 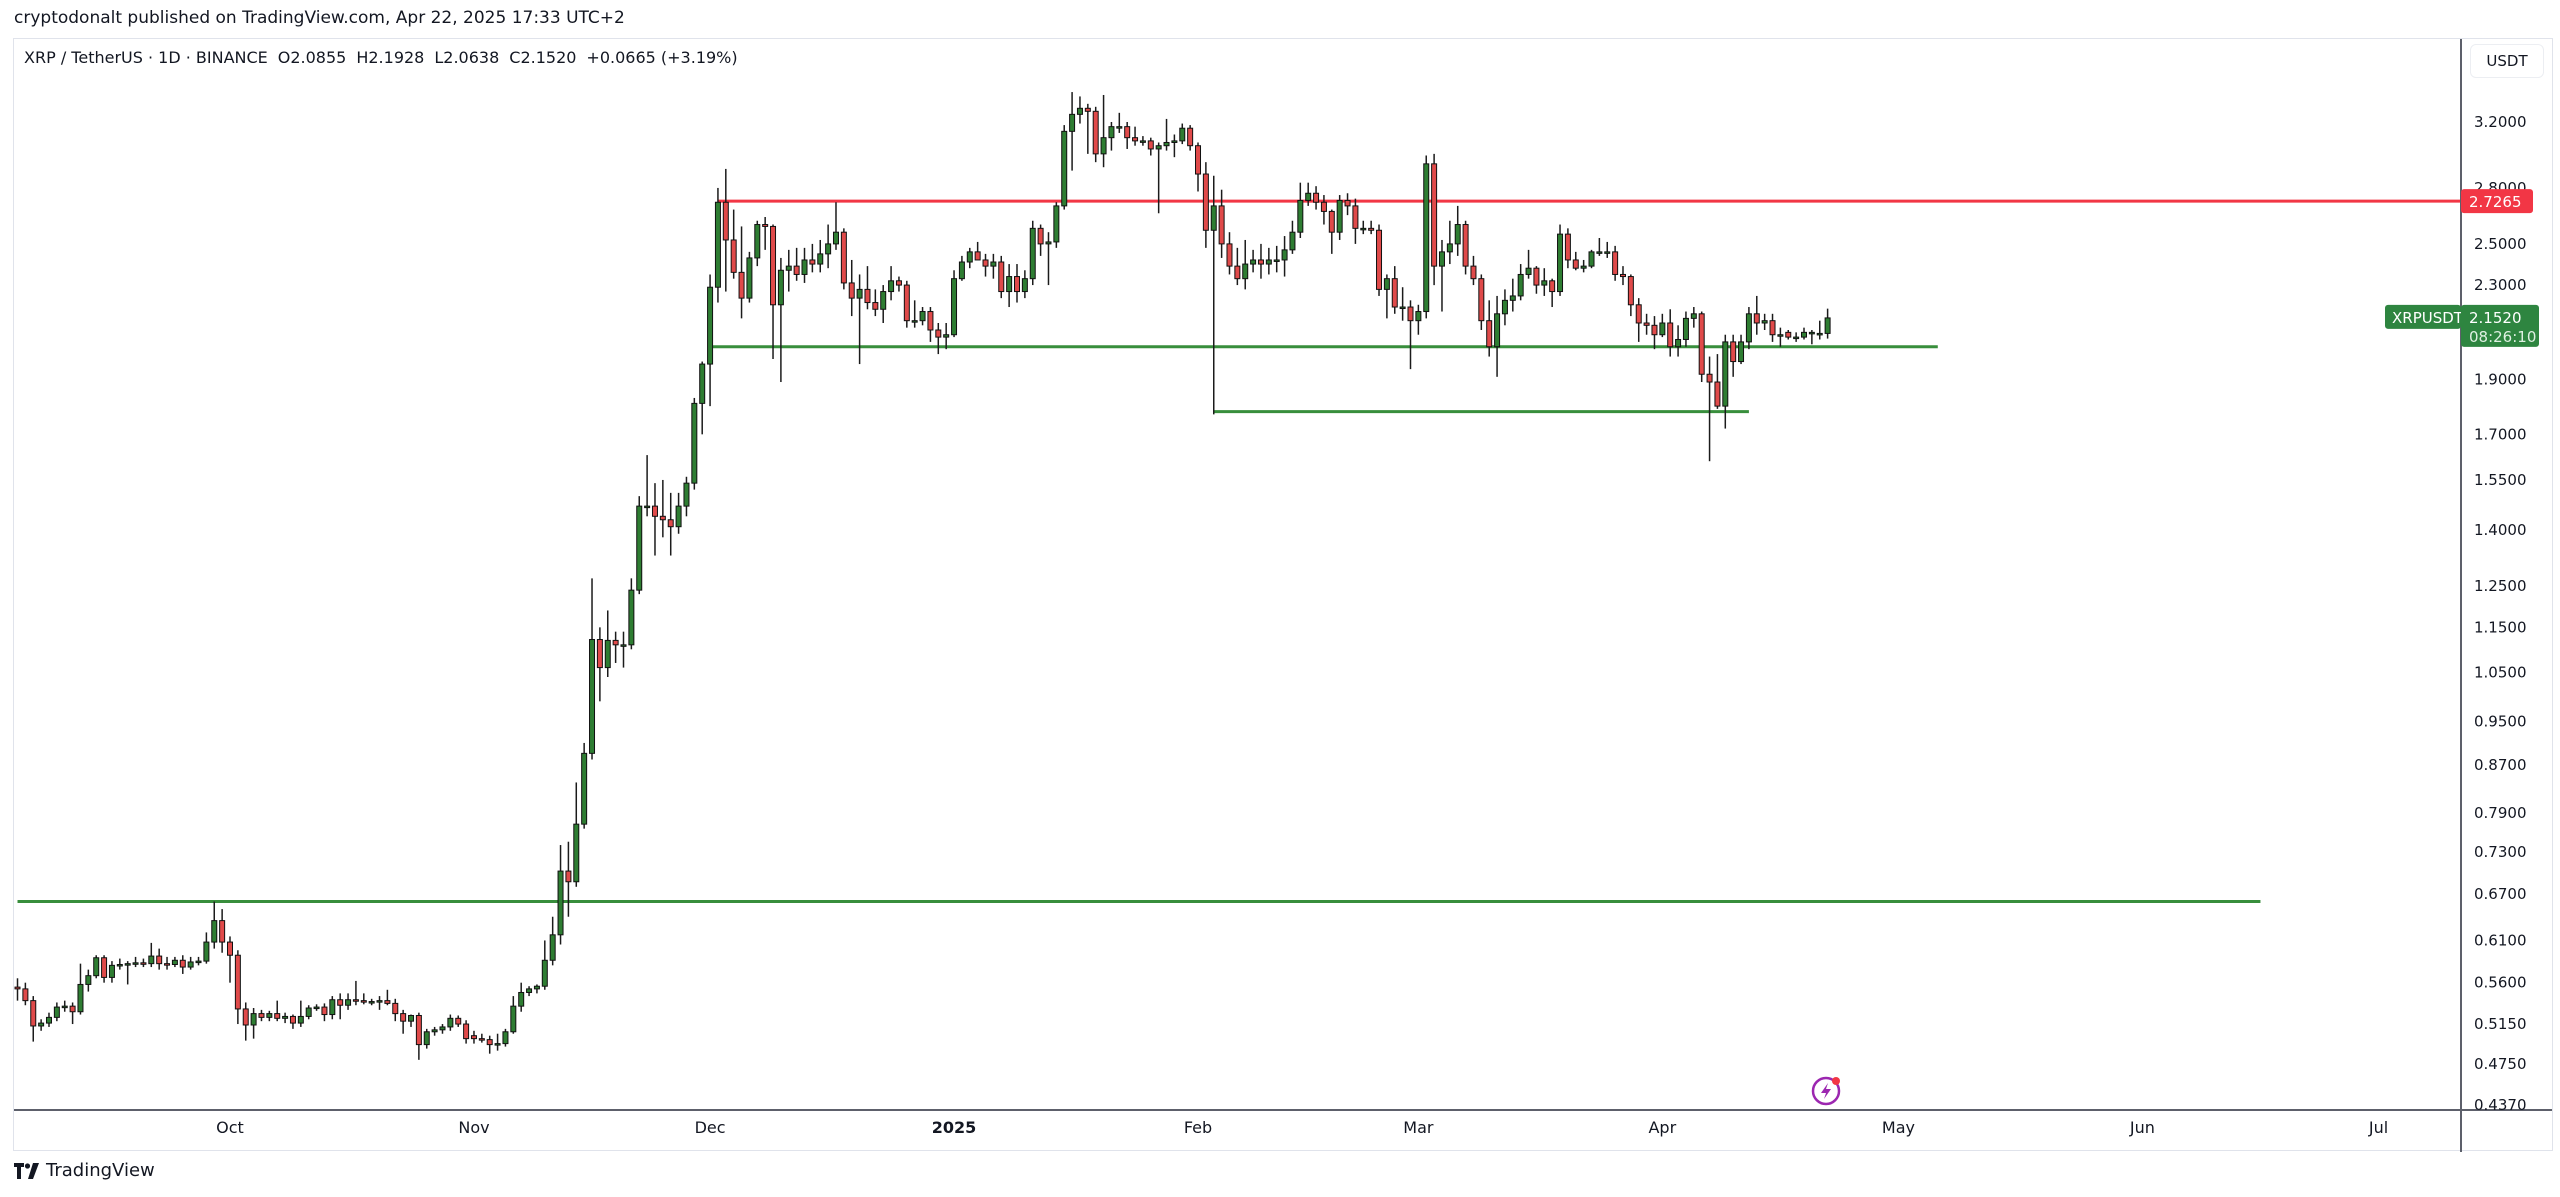 What do you see at coordinates (2500, 122) in the screenshot?
I see `price-tick-label: 3.2000` at bounding box center [2500, 122].